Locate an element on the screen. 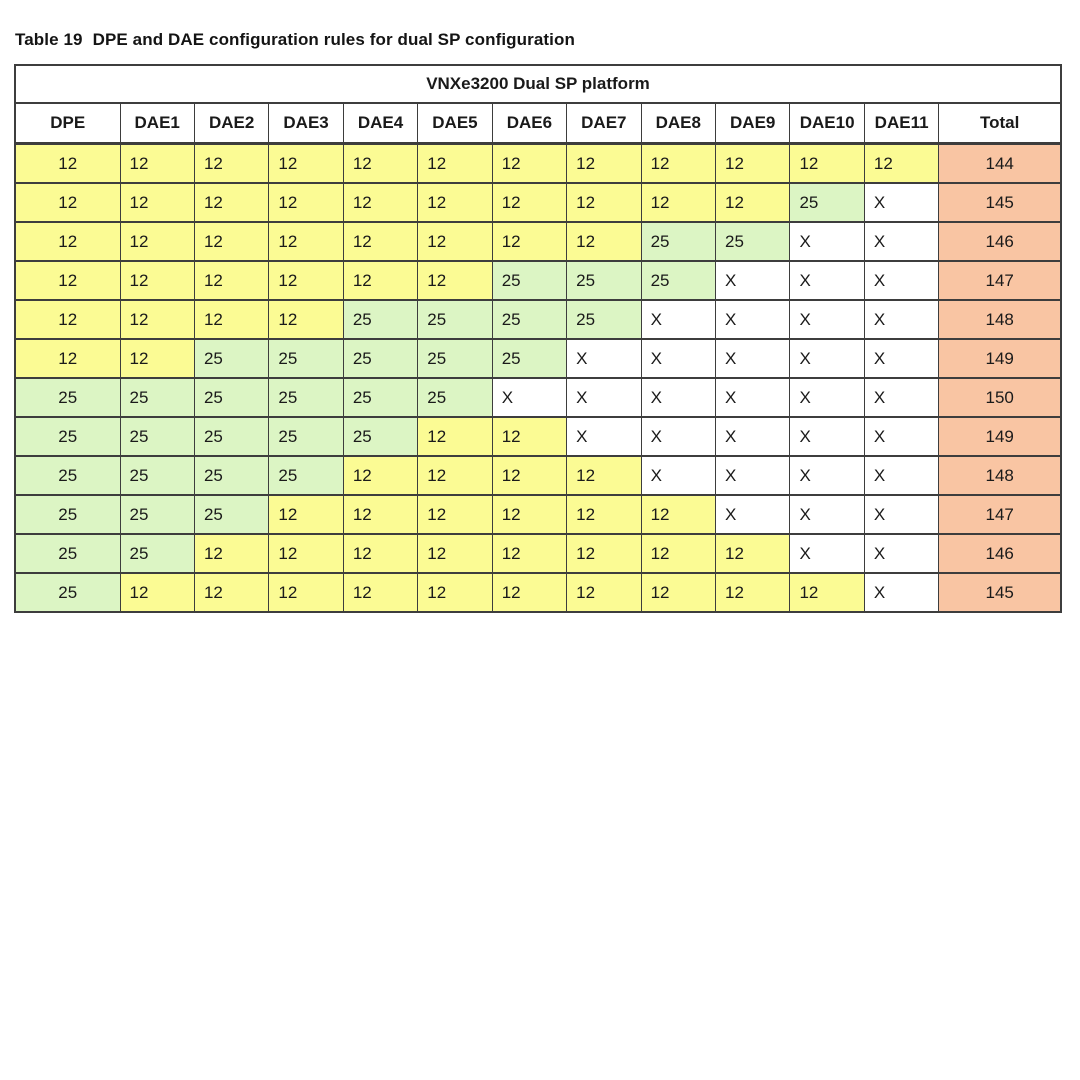  column-header-dae11: DAE11 is located at coordinates (901, 123).